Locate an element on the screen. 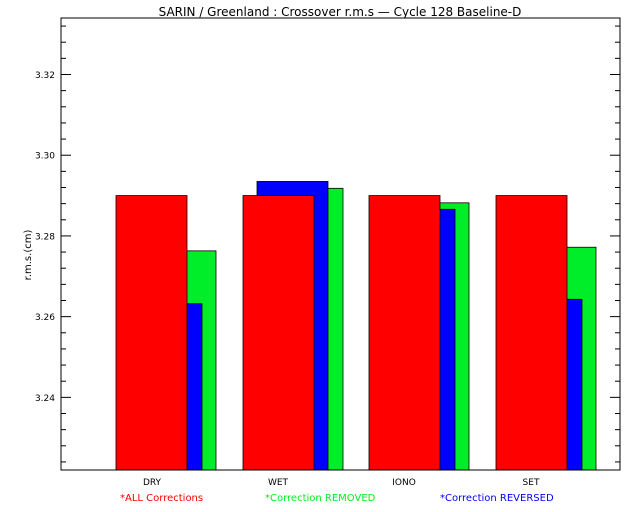 The width and height of the screenshot is (640, 512). bar-set-all-corrections is located at coordinates (531, 333).